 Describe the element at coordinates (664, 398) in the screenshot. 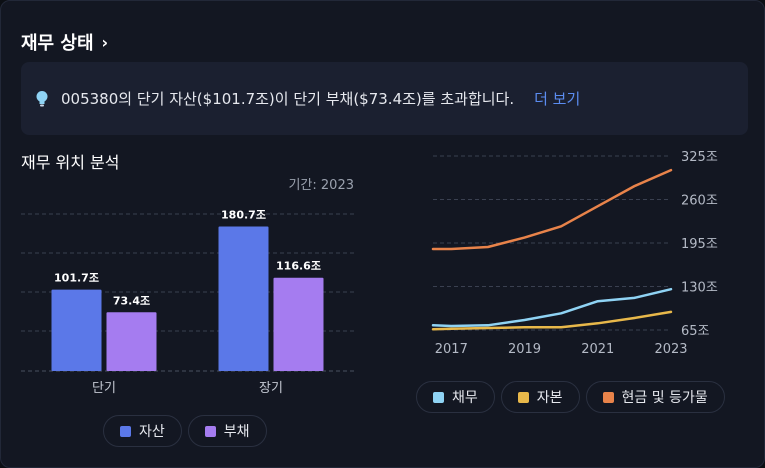

I see `legend-label: 현금 및 등가물` at that location.